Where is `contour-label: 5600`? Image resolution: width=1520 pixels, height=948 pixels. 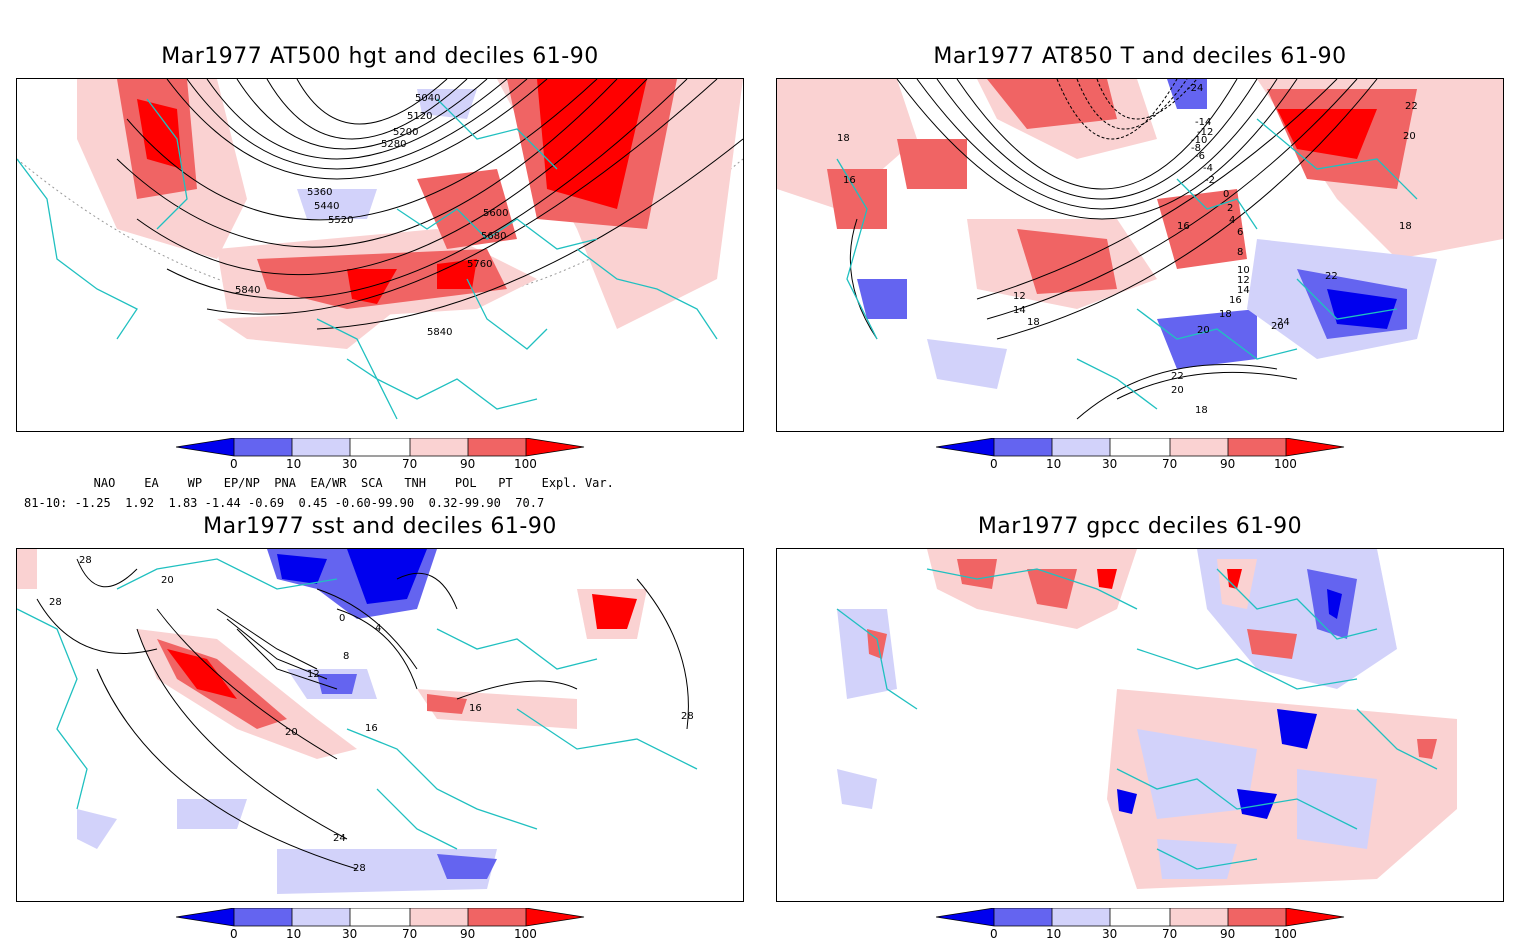 contour-label: 5600 is located at coordinates (495, 213).